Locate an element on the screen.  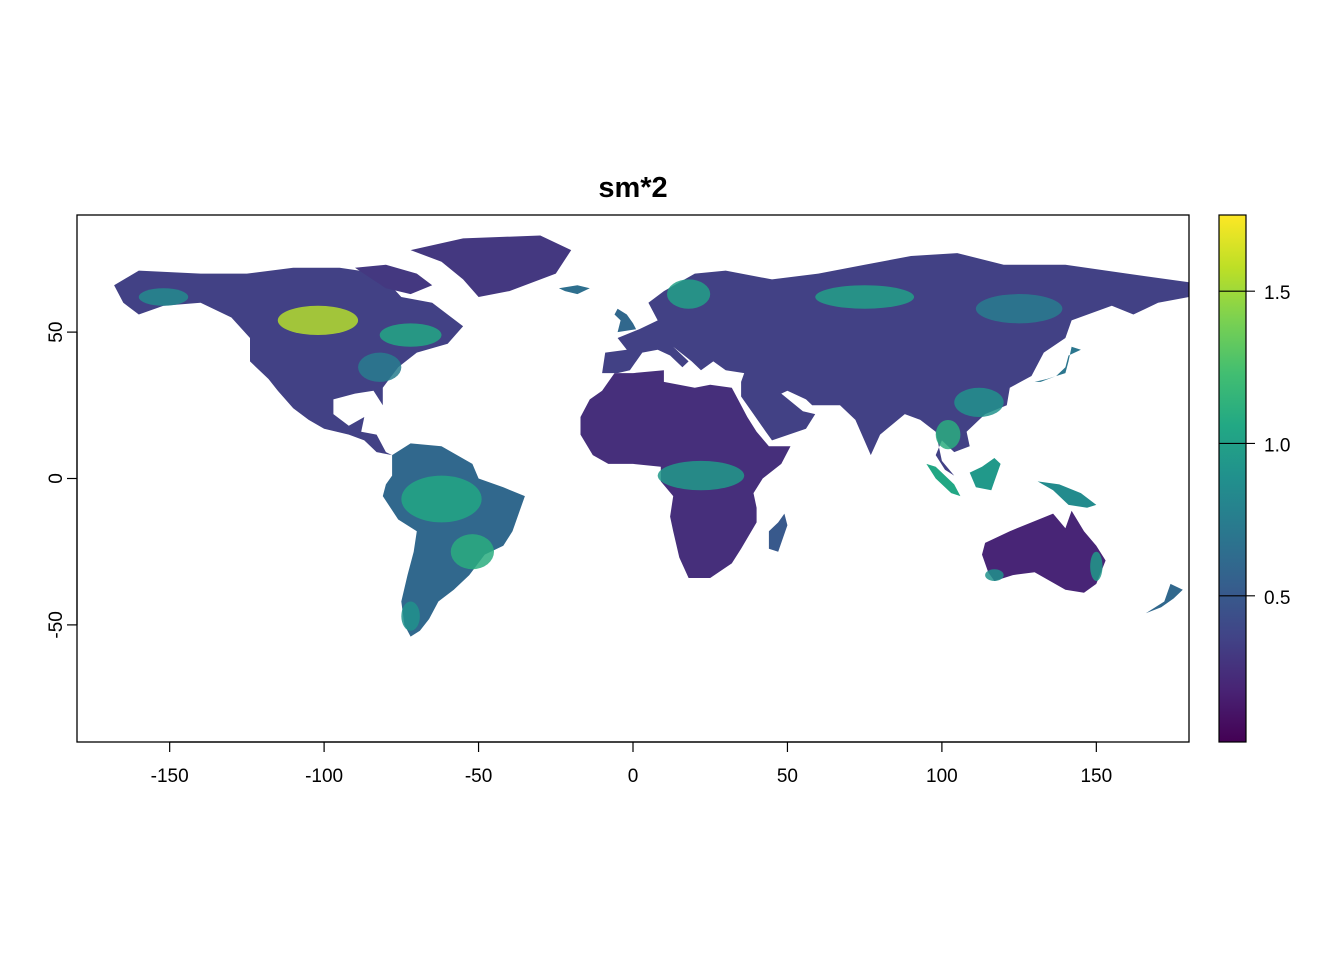
x-tick-label: 50 is located at coordinates (787, 776).